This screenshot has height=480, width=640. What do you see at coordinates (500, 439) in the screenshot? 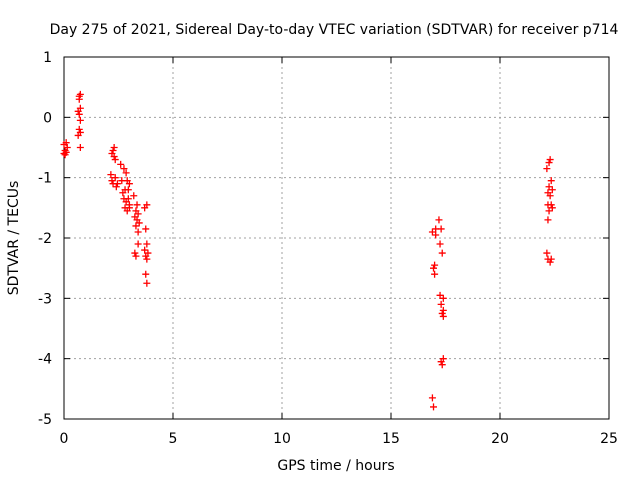
I see `x-tick-label: 20` at bounding box center [500, 439].